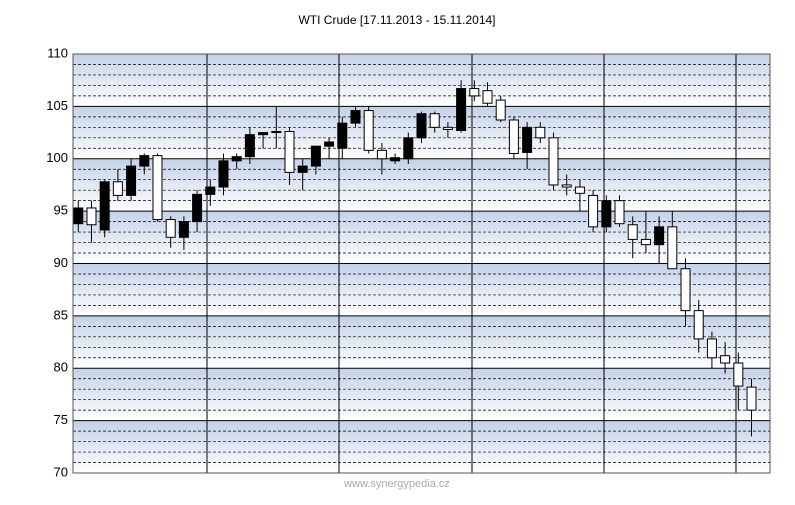 This screenshot has width=795, height=505. What do you see at coordinates (61, 210) in the screenshot?
I see `y-tick-label: 95` at bounding box center [61, 210].